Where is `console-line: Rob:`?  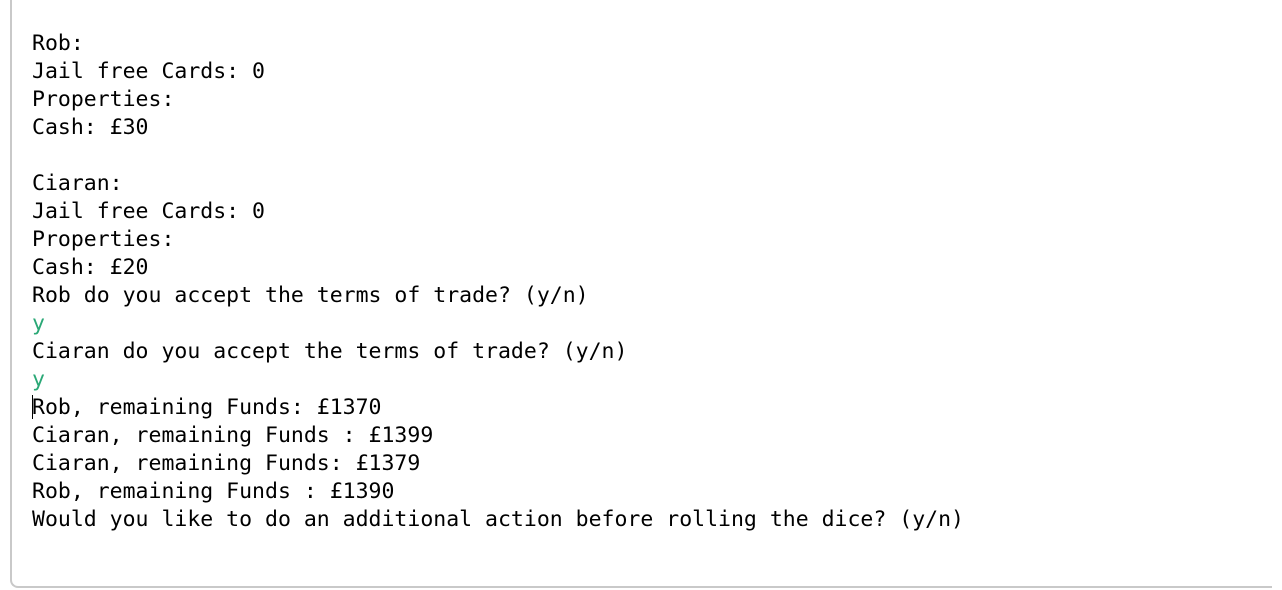 console-line: Rob: is located at coordinates (58, 43).